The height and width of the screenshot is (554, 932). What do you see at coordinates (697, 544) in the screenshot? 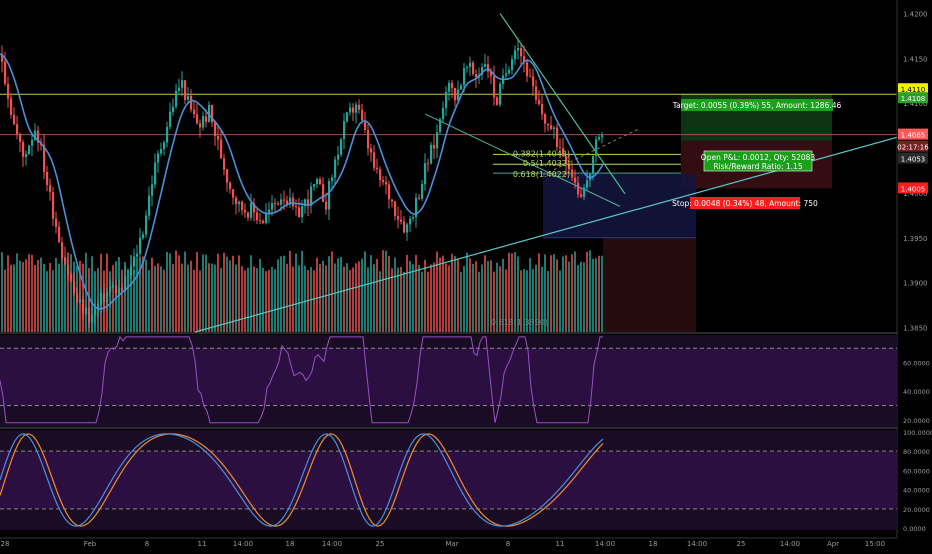
I see `time-tick-label: 14:00` at bounding box center [697, 544].